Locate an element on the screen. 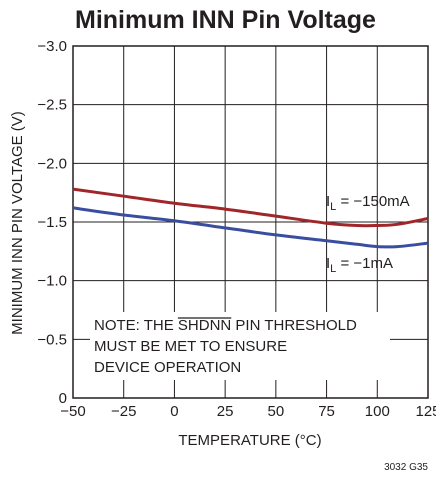 Image resolution: width=436 pixels, height=484 pixels. x-tick-label: 125 is located at coordinates (425, 411).